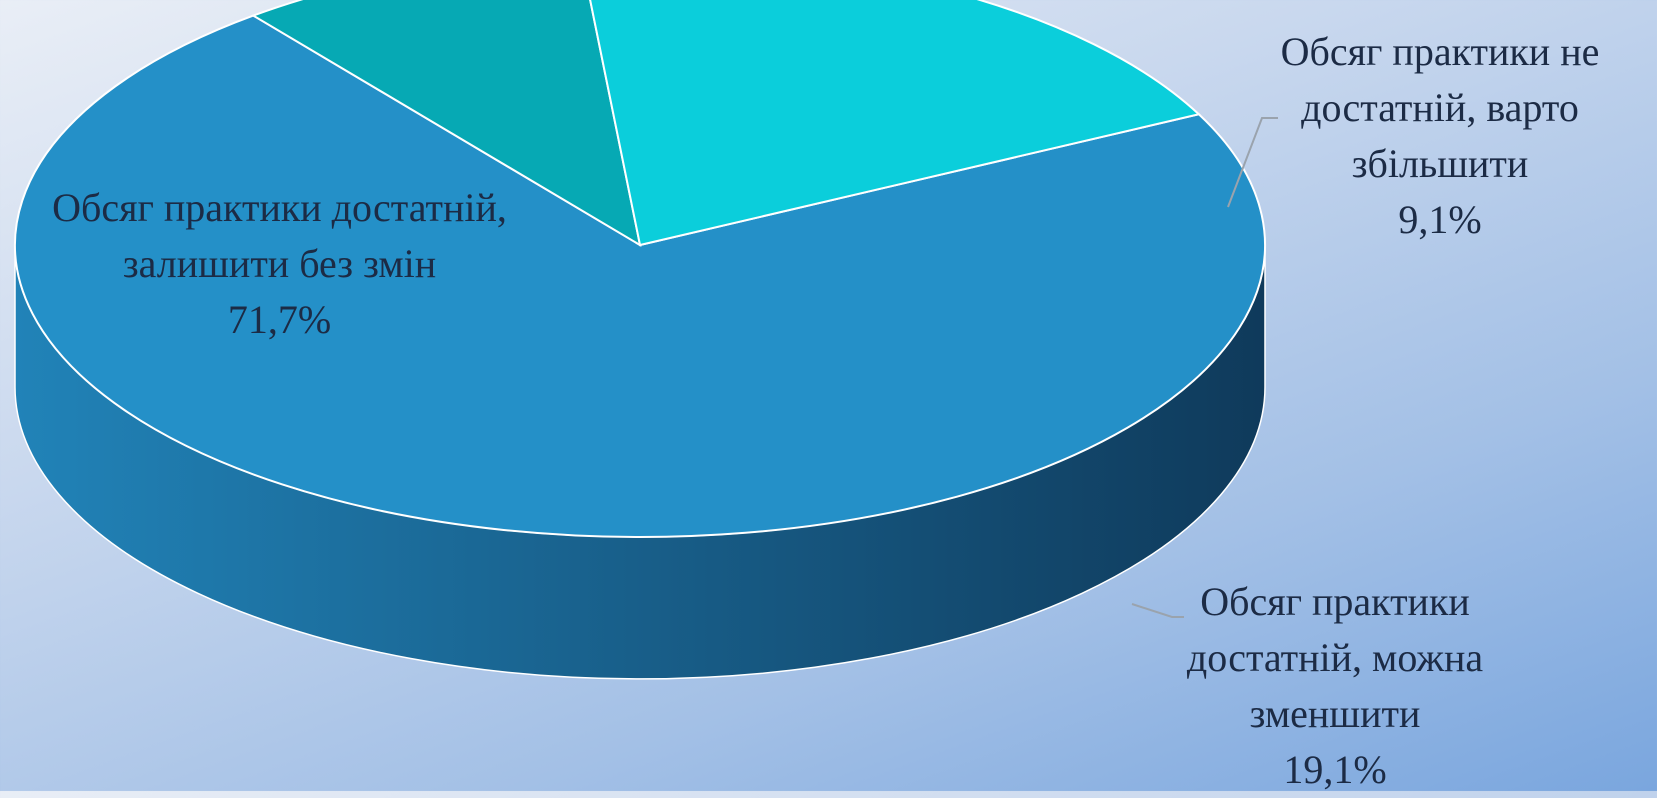 The height and width of the screenshot is (798, 1657). Describe the element at coordinates (279, 319) in the screenshot. I see `slice-label-keep-value: 71,7%` at that location.